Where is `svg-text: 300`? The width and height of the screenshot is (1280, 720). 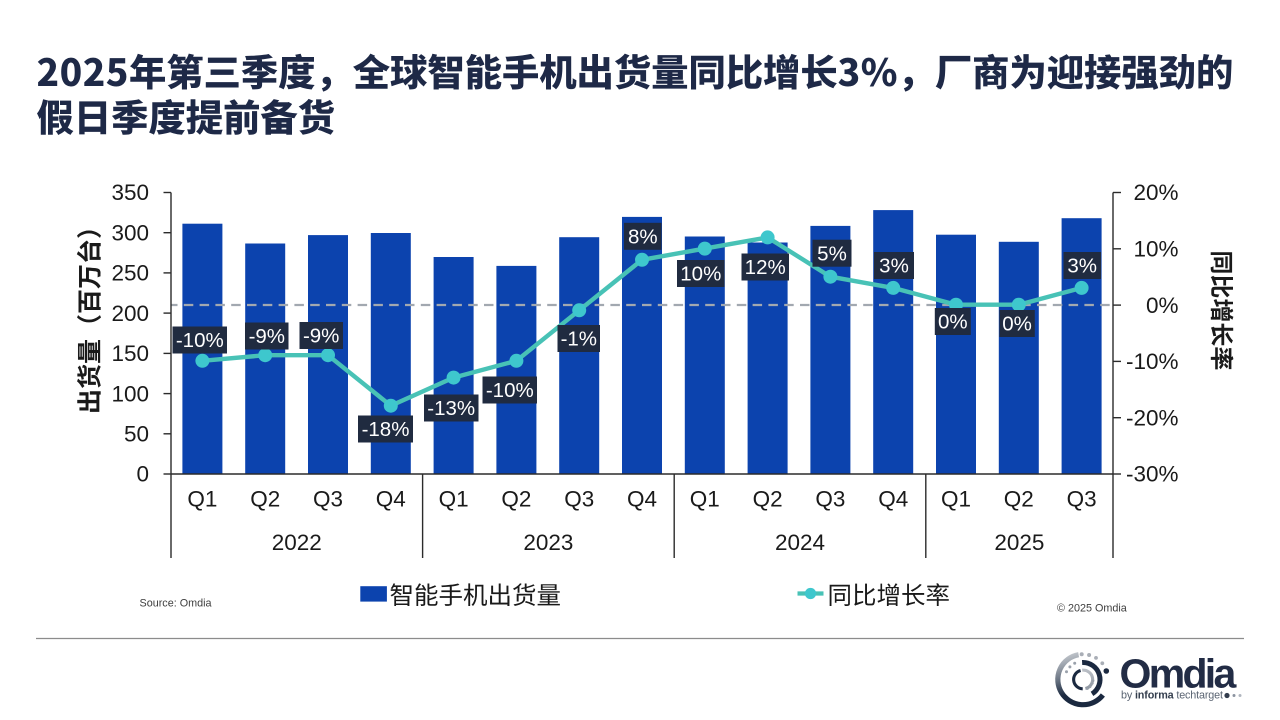 svg-text: 300 is located at coordinates (130, 232).